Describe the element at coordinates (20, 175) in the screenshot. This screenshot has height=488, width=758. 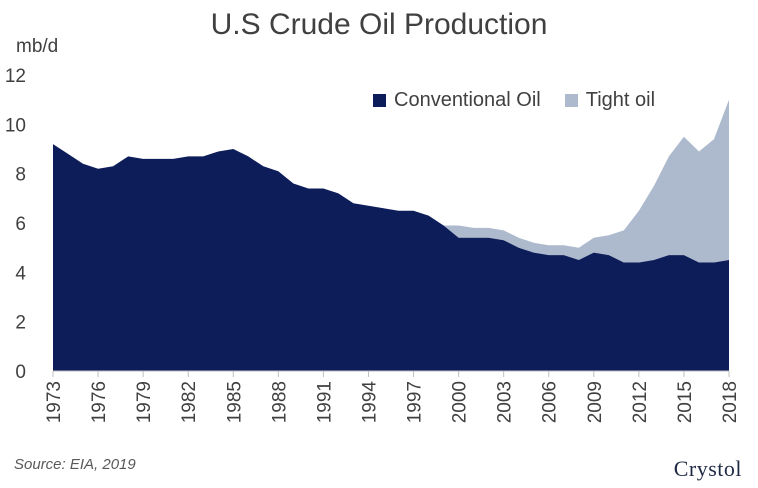
I see `y-tick-label: 8` at that location.